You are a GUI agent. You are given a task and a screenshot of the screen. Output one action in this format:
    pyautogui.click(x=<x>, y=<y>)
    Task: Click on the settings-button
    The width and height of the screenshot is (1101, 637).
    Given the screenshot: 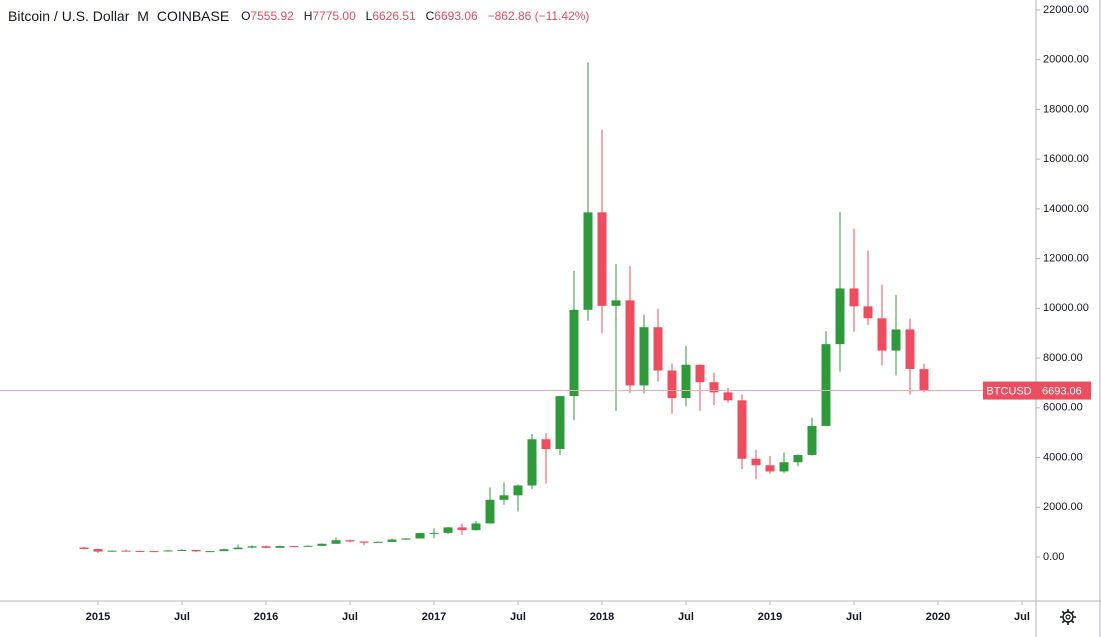 What is the action you would take?
    pyautogui.click(x=1068, y=617)
    